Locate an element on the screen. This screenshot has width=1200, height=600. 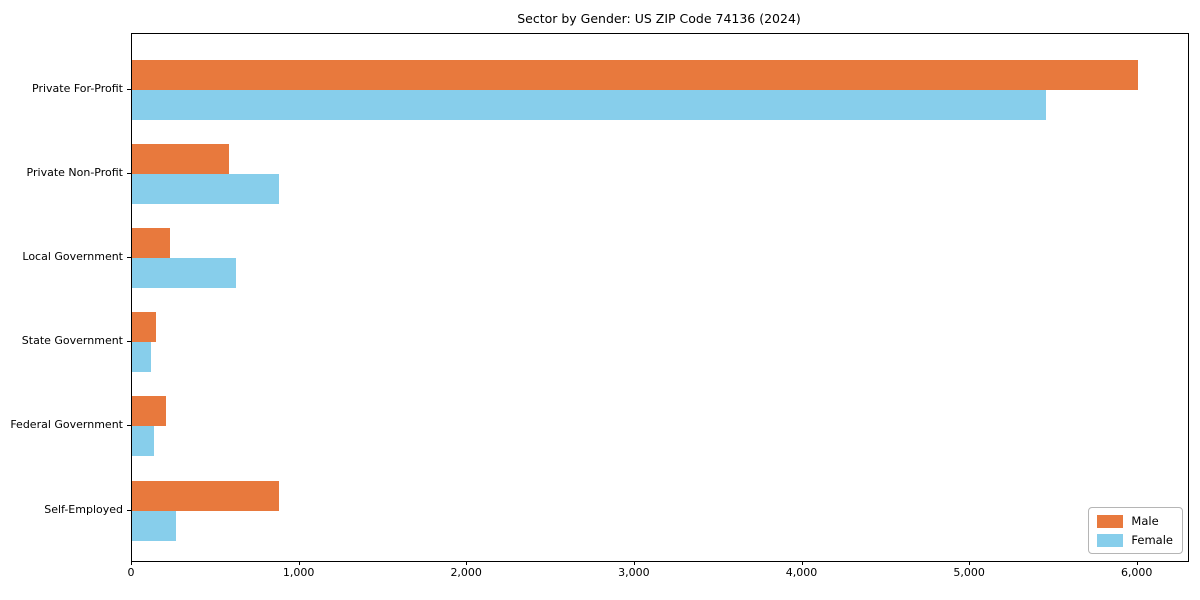
x-axis-tick-label-4000: 4,000 is located at coordinates (801, 572).